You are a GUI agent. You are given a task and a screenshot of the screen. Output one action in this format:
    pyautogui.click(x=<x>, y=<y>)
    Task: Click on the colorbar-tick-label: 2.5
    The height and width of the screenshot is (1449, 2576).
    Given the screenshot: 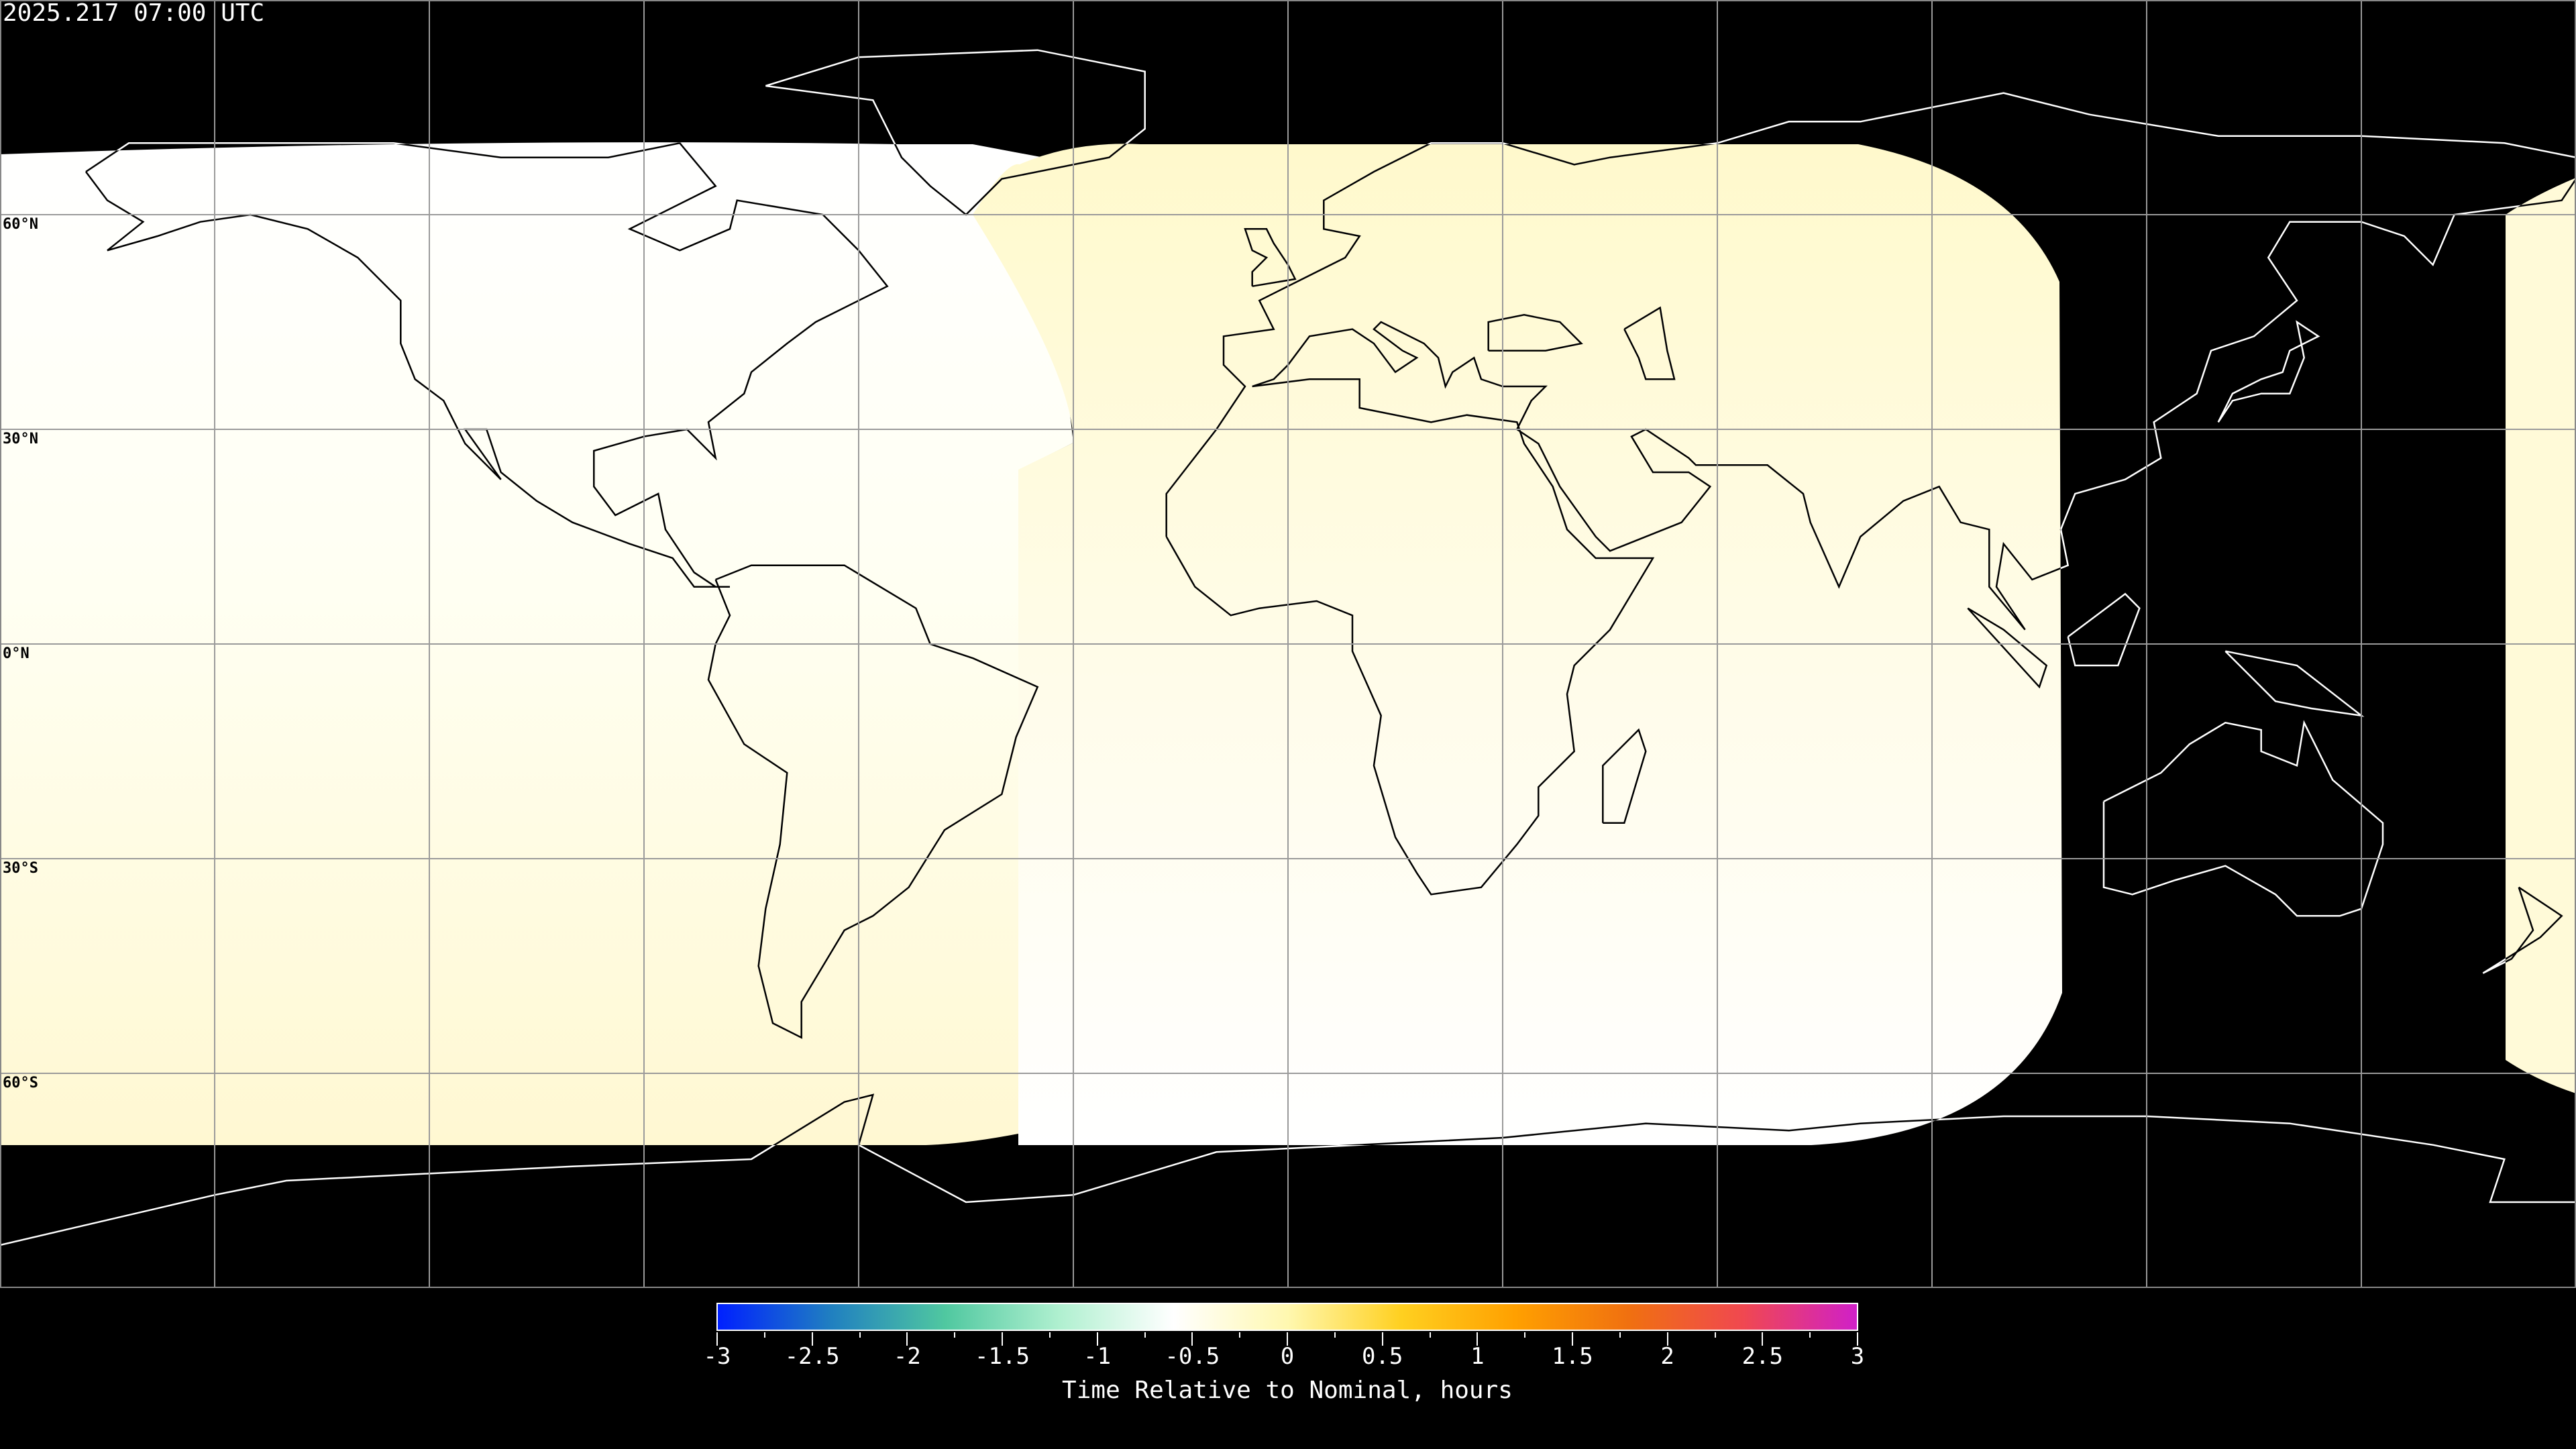 What is the action you would take?
    pyautogui.click(x=1762, y=1356)
    